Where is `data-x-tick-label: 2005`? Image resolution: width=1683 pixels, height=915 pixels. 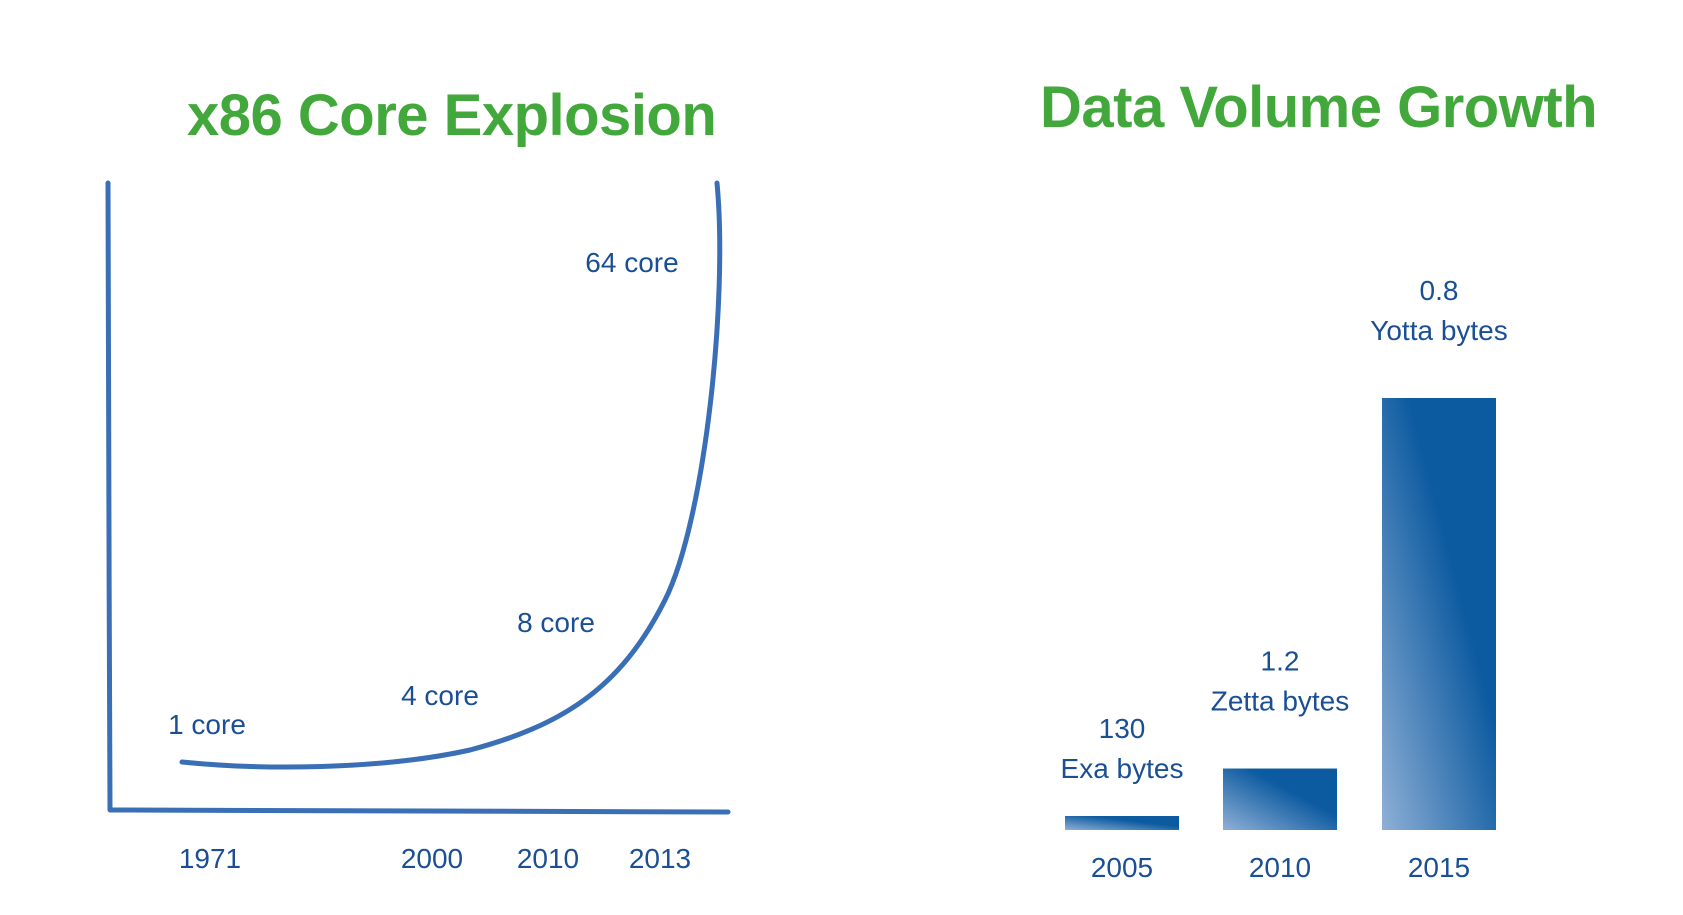
data-x-tick-label: 2005 is located at coordinates (1122, 867).